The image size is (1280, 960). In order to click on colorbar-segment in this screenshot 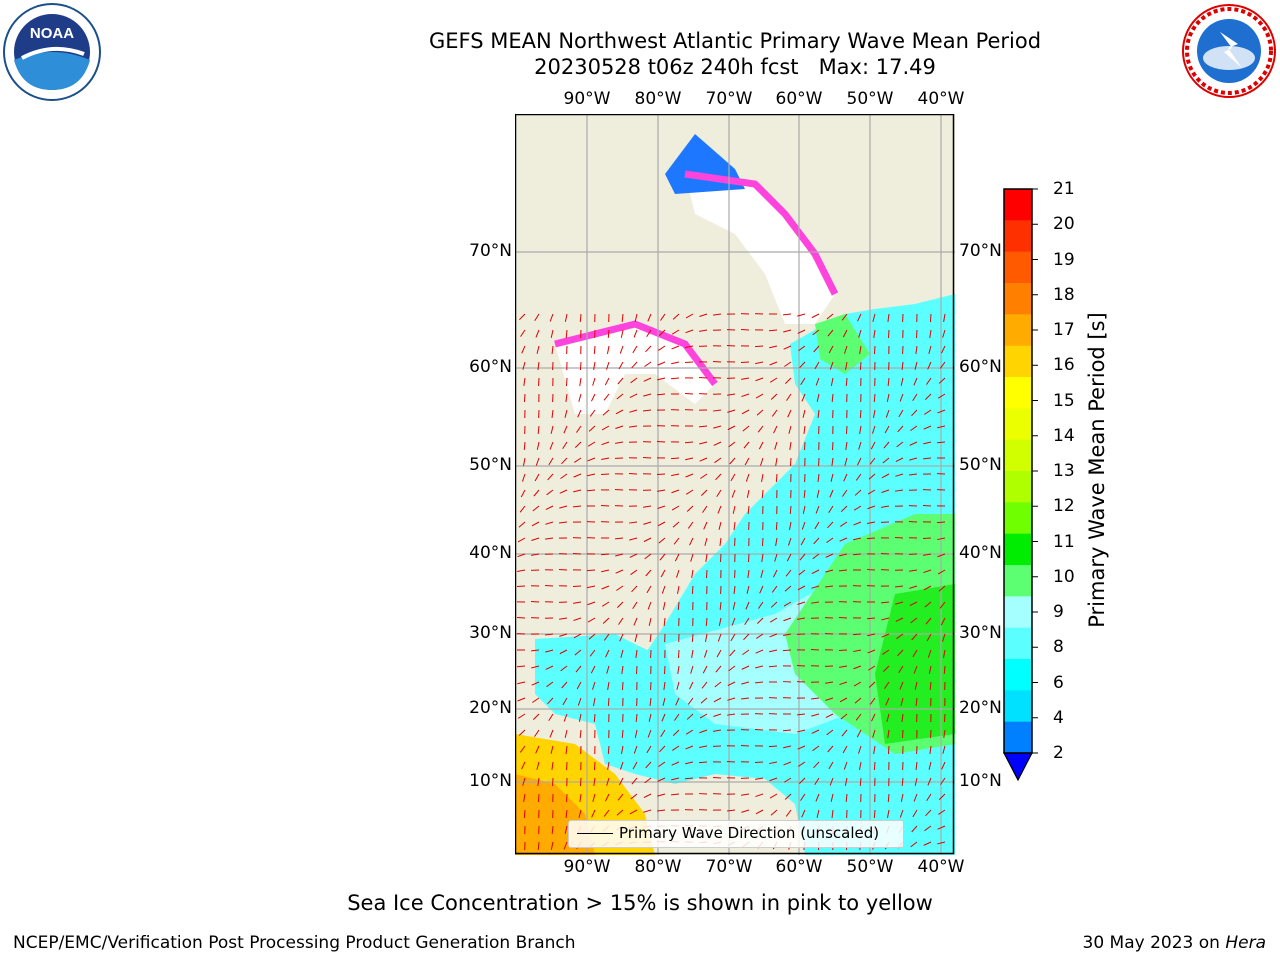, I will do `click(1018, 455)`.